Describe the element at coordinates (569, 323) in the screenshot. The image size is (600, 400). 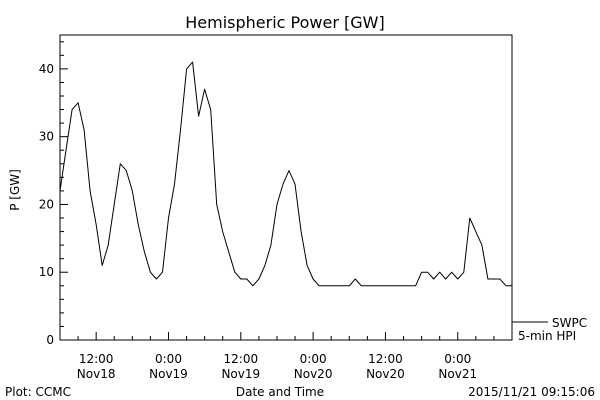
I see `legend-label-source: SWPC` at that location.